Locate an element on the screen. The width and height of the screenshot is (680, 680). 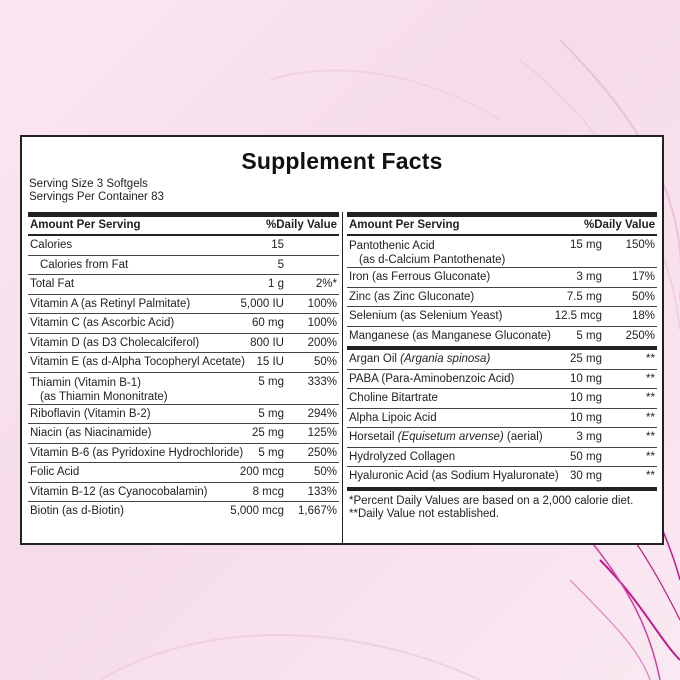
ingredient-name: Hydrolyzed Collagen is located at coordinates (402, 457).